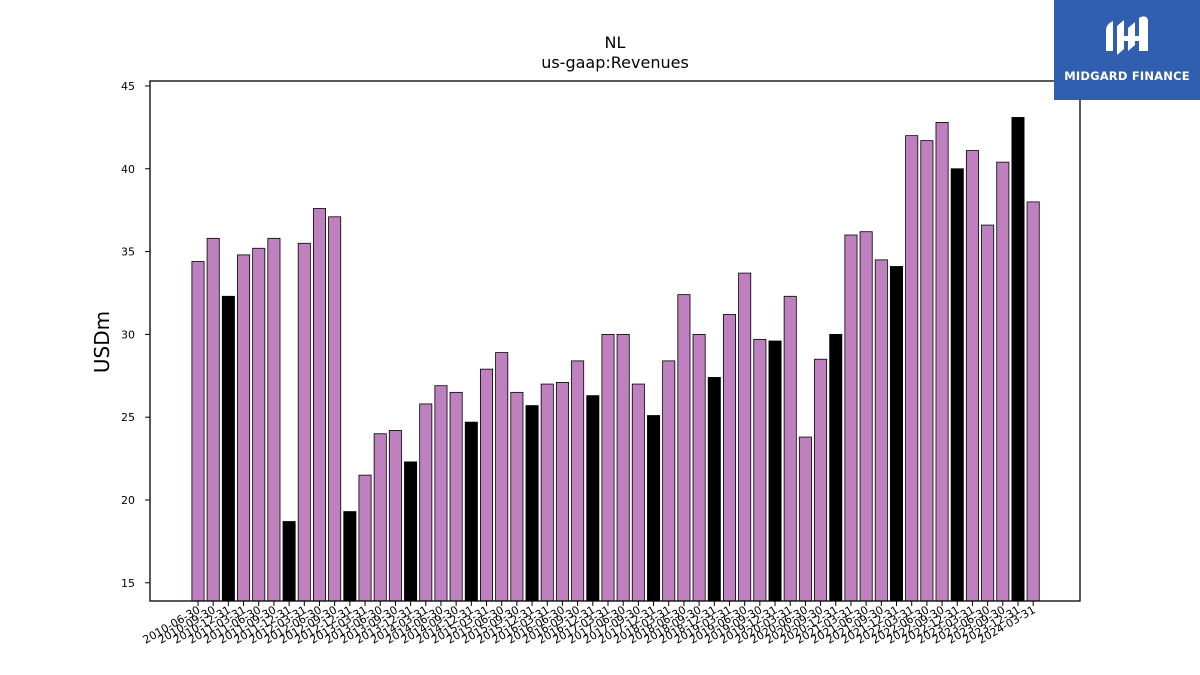  What do you see at coordinates (615, 62) in the screenshot?
I see `chart-subtitle: us-gaap:Revenues` at bounding box center [615, 62].